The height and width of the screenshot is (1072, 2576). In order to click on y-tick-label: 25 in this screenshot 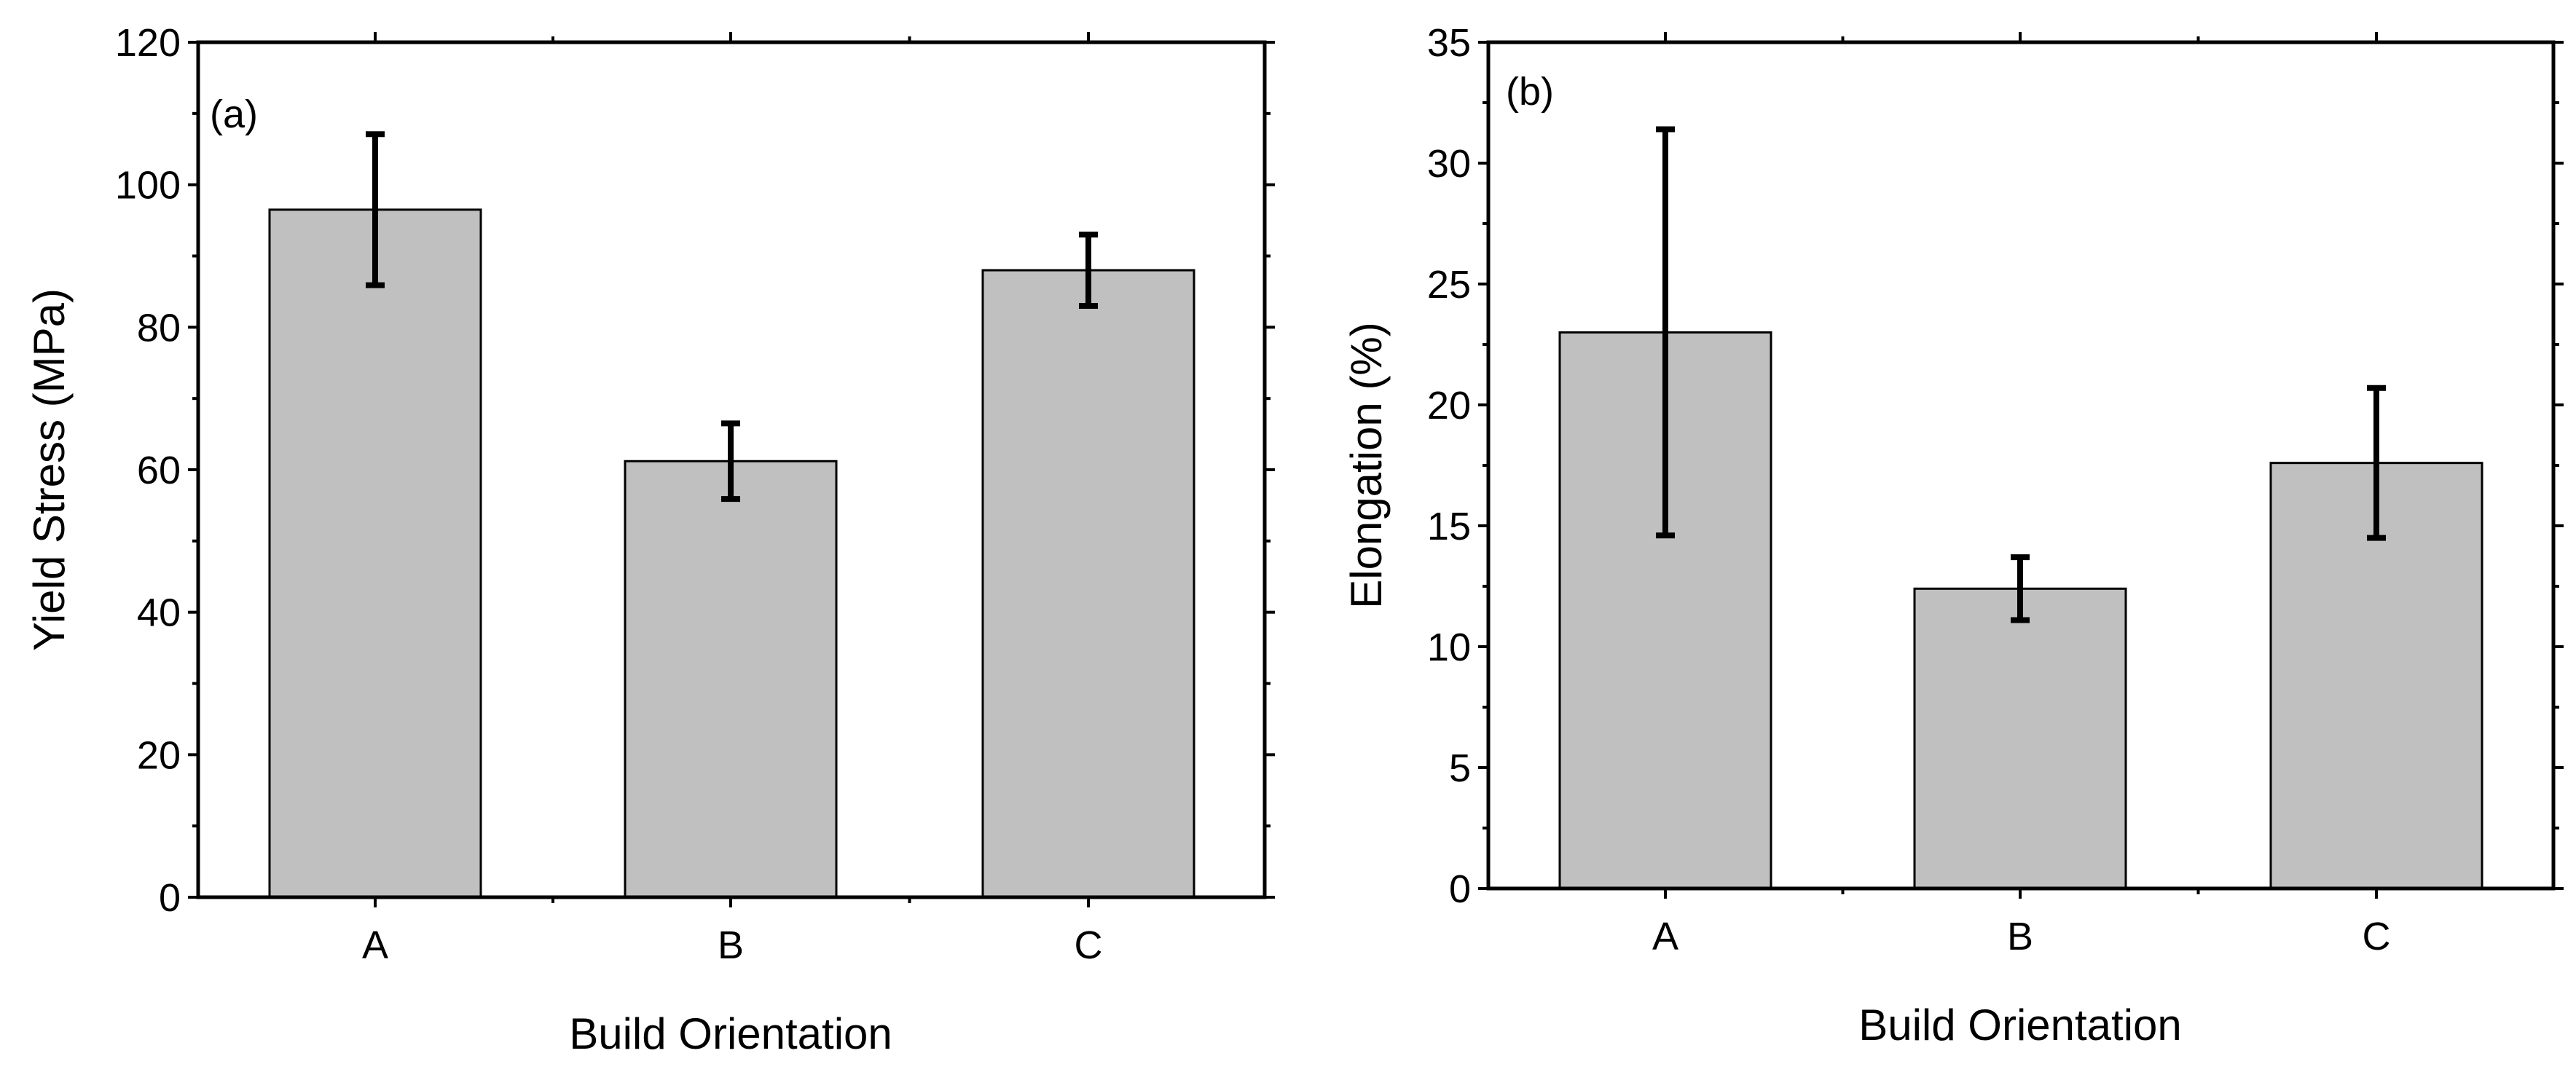, I will do `click(1449, 285)`.